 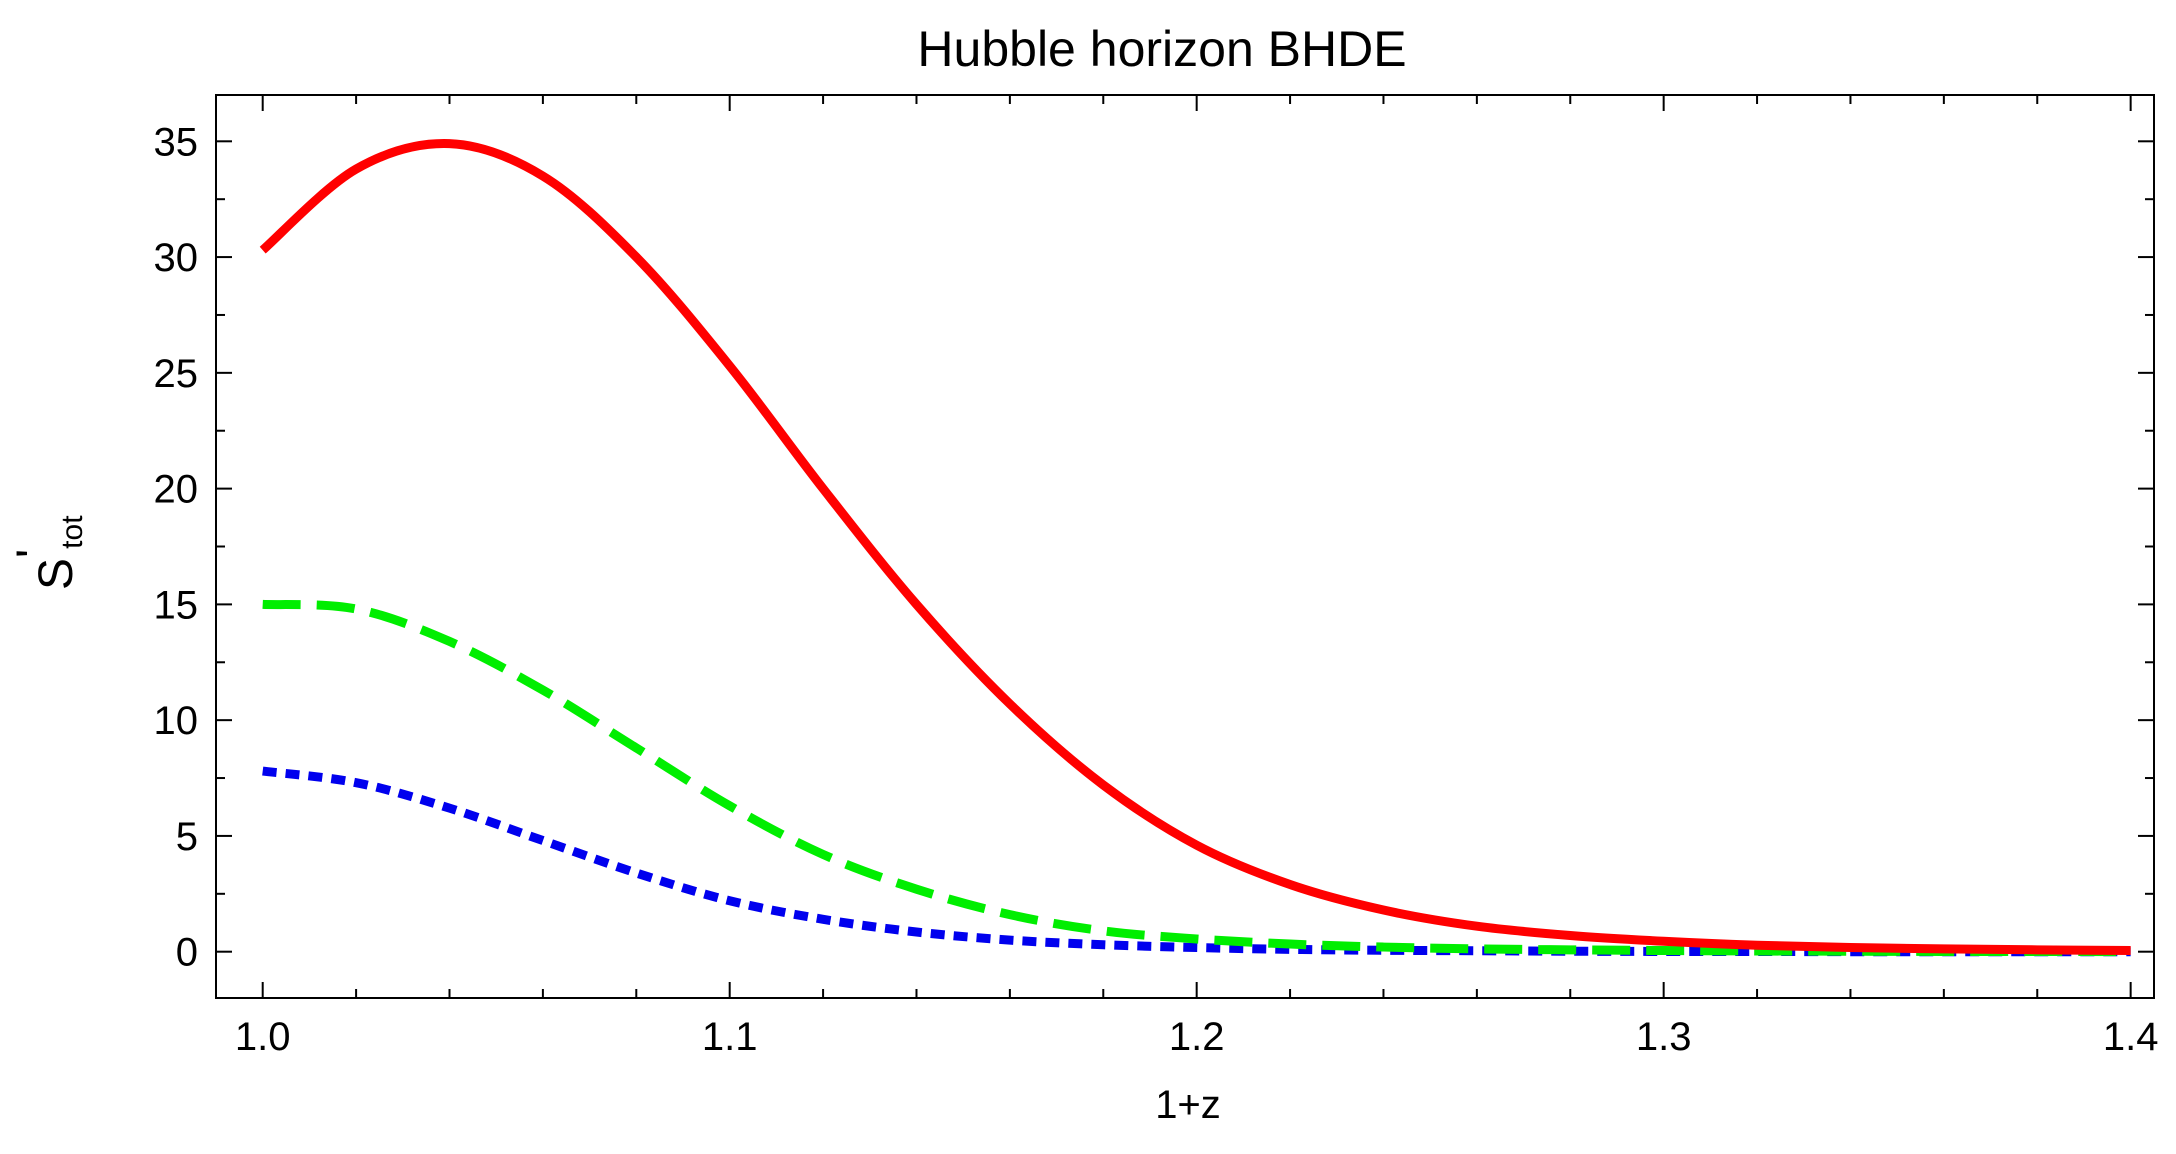 I want to click on y-axis-label-prime: ', so click(x=34, y=553).